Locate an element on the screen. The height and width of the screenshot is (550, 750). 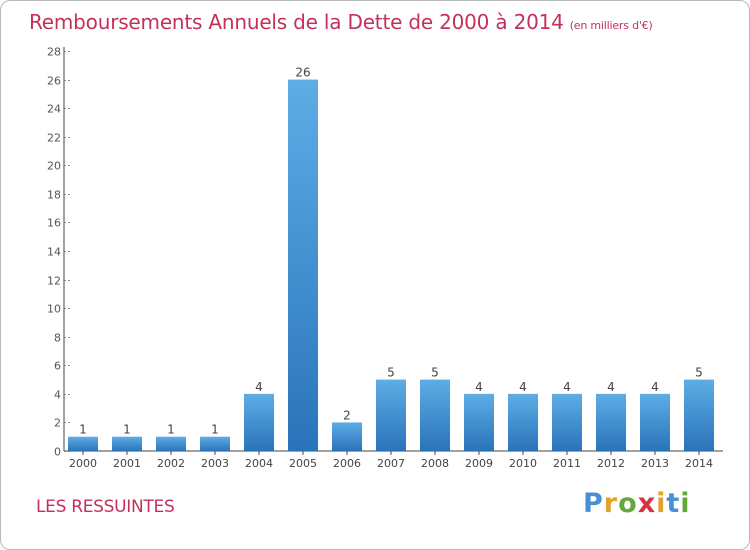
logo-letter: o is located at coordinates (628, 503).